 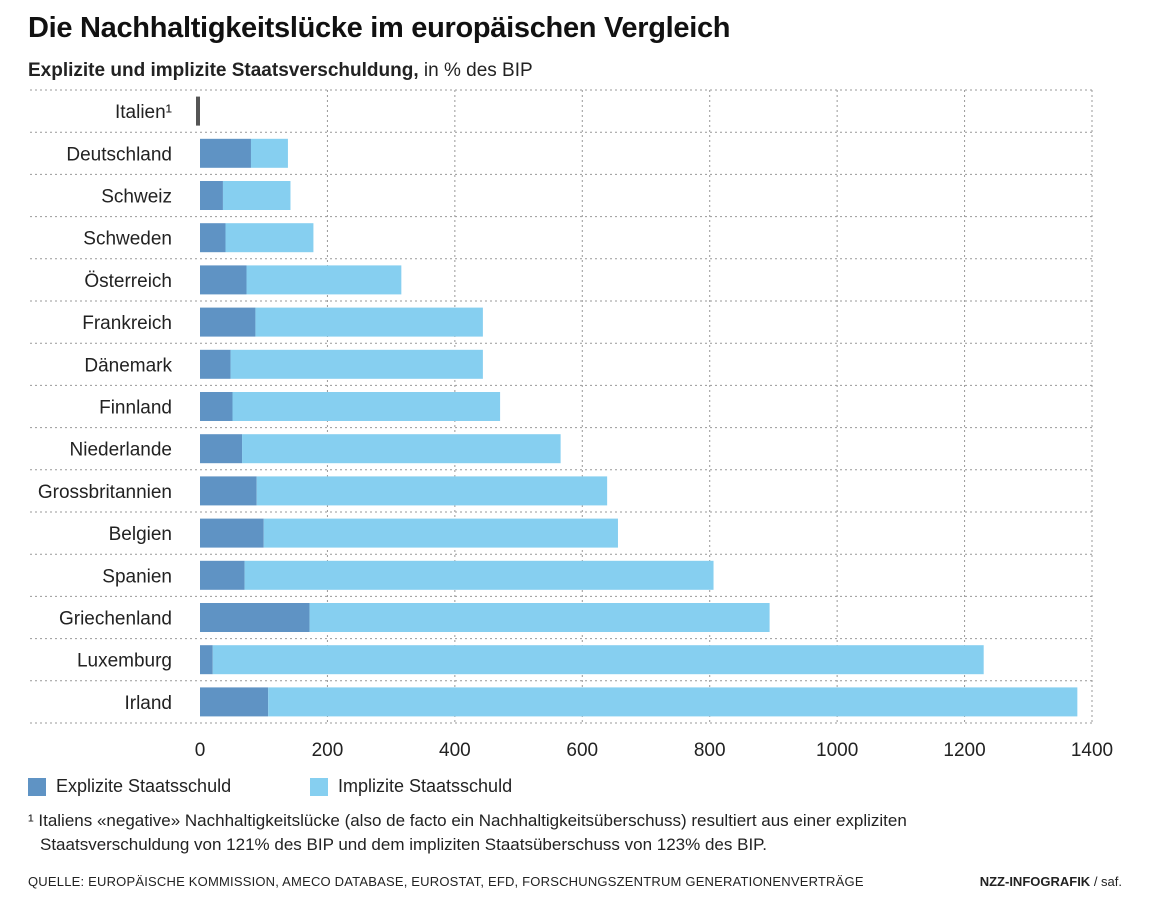 I want to click on x-tick-label: 200, so click(x=328, y=750).